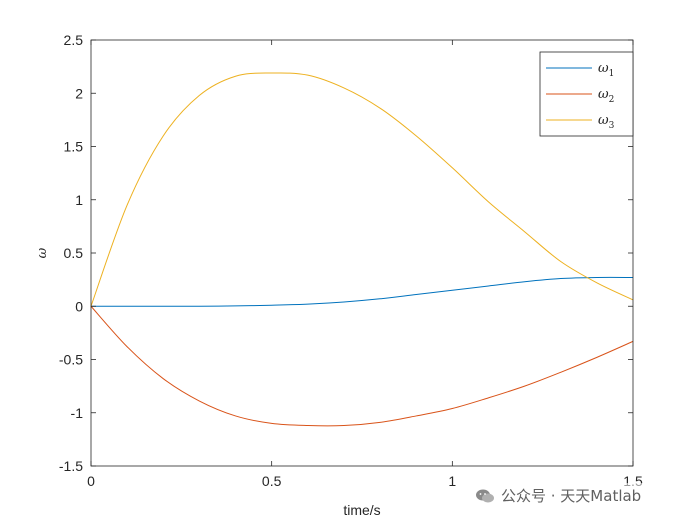  I want to click on y-tick-label: 1.5, so click(74, 147).